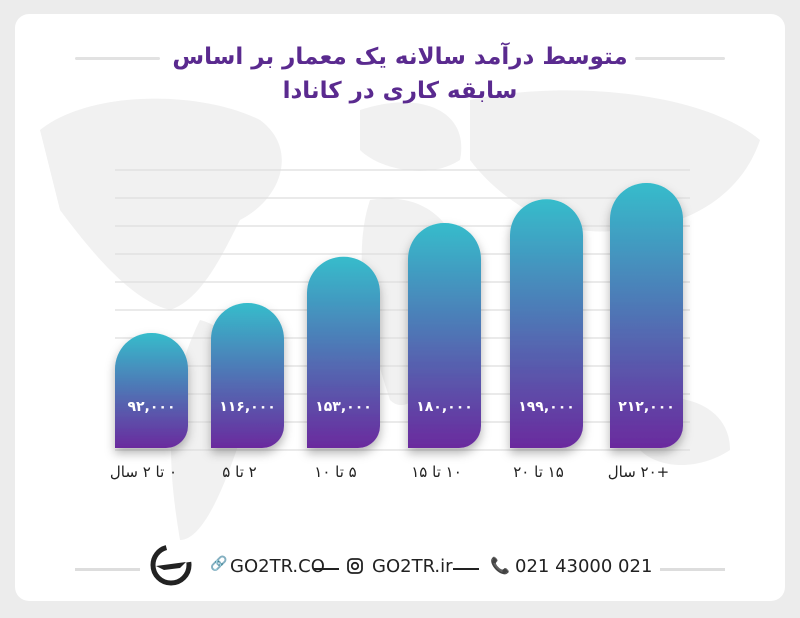  I want to click on phone-number: 021 43000 021, so click(584, 566).